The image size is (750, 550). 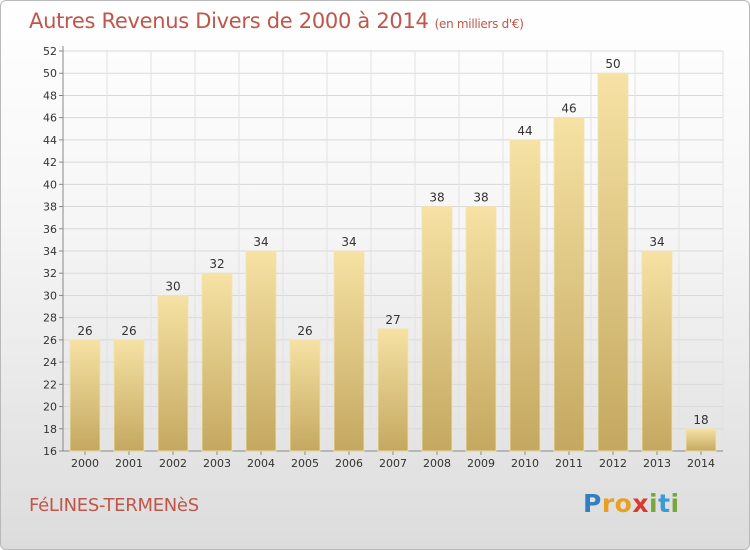 I want to click on logo-letter: r, so click(x=608, y=503).